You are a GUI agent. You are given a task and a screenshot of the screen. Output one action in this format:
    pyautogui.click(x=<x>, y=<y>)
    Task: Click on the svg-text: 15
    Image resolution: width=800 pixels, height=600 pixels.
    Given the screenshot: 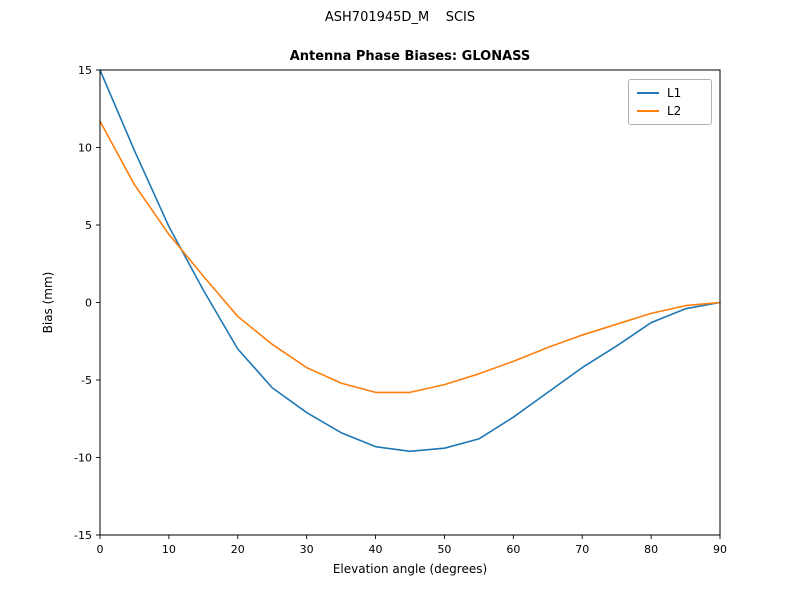 What is the action you would take?
    pyautogui.click(x=85, y=70)
    